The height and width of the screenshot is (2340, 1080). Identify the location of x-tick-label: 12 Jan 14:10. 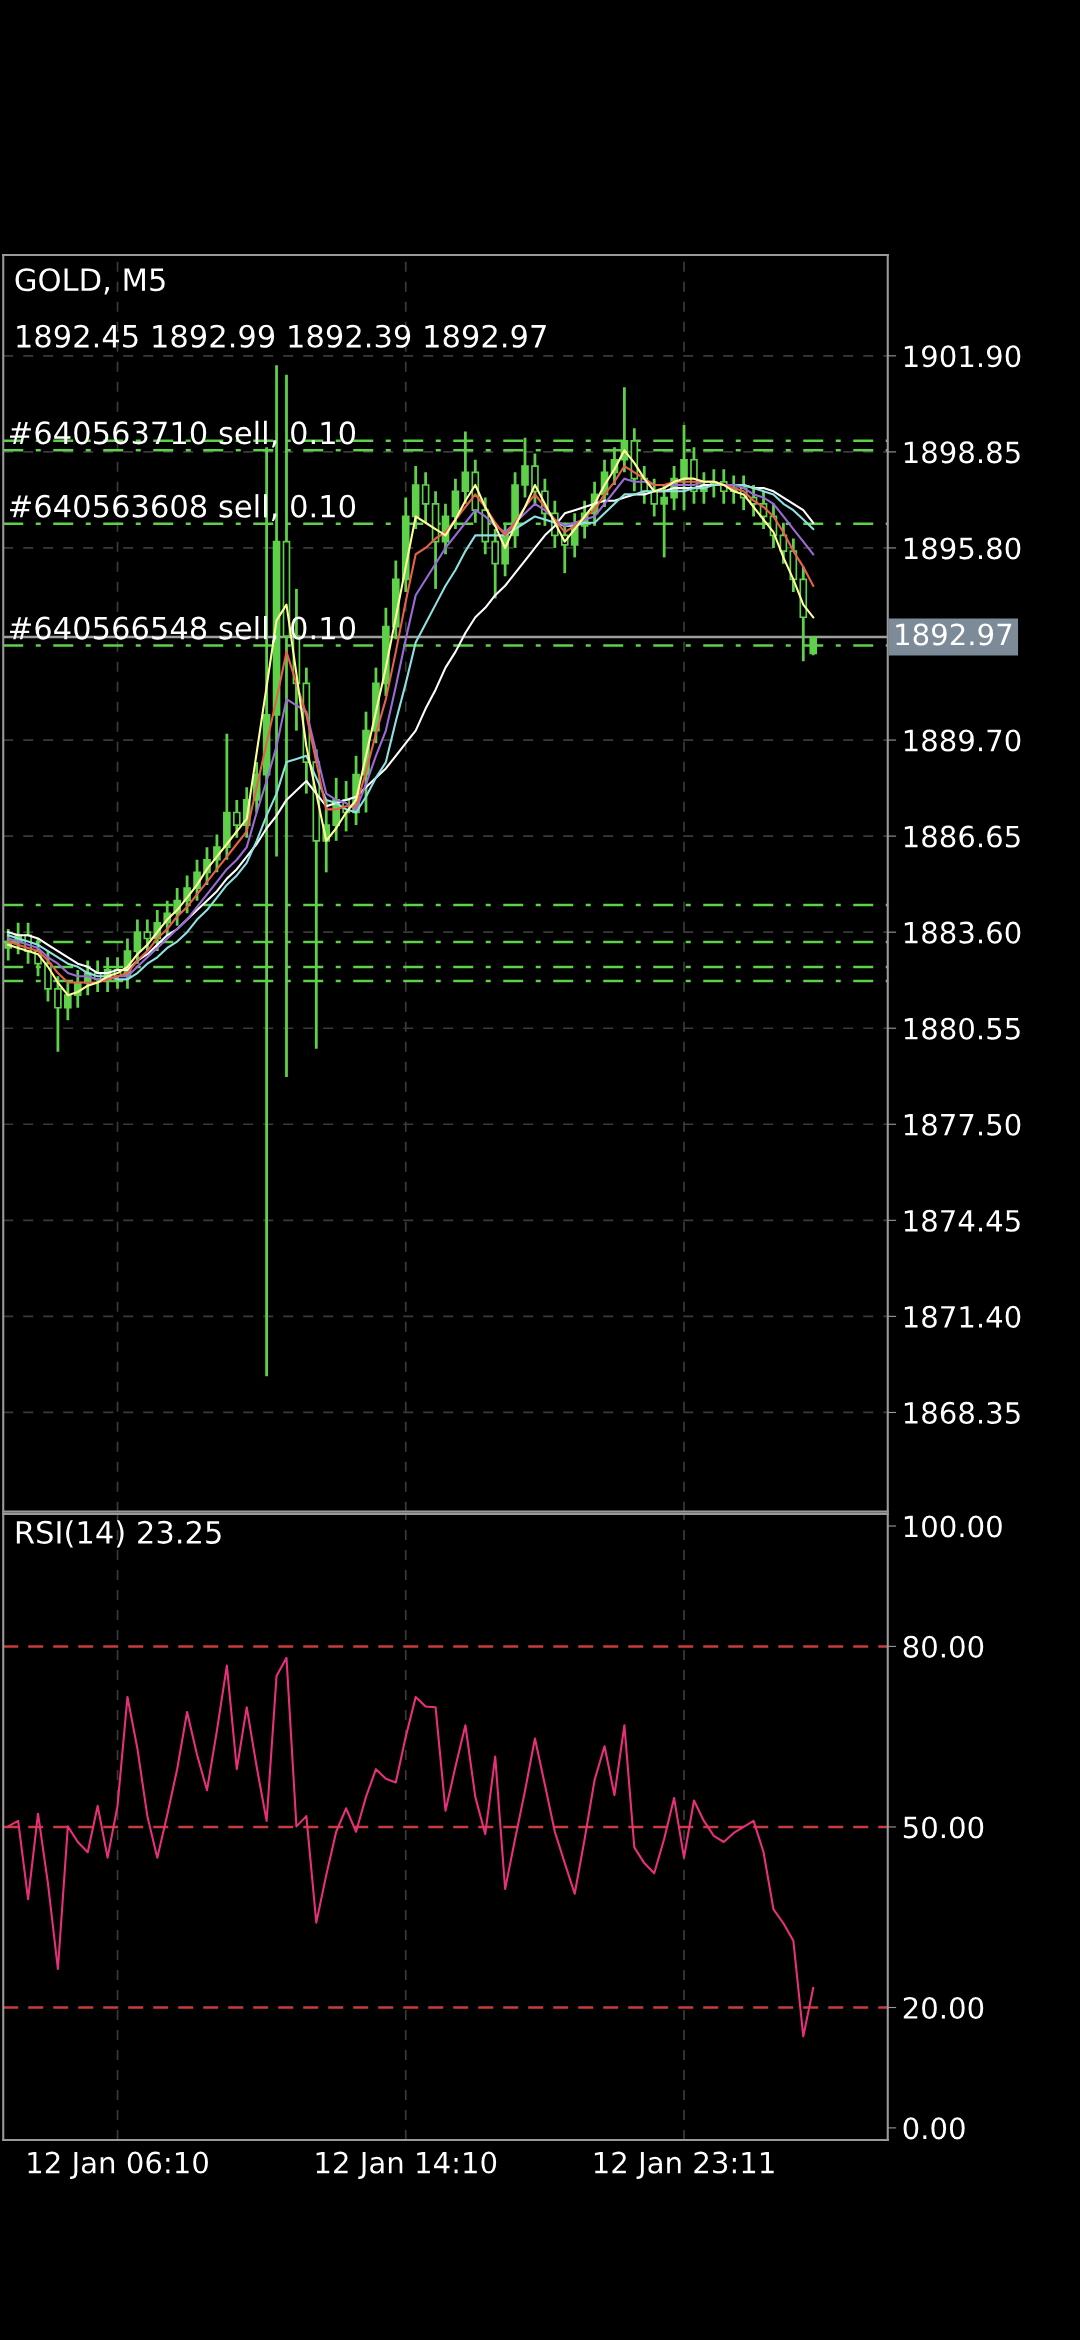
(406, 2165).